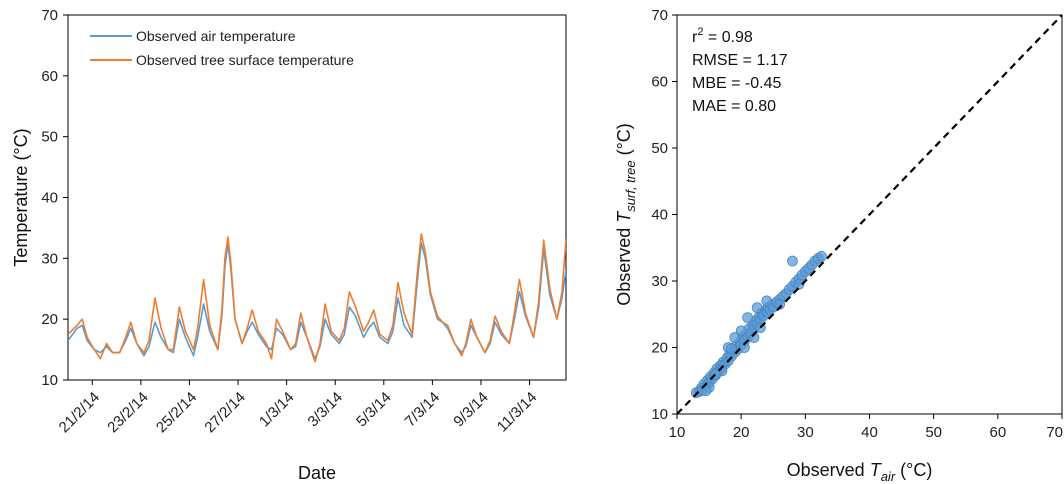 Image resolution: width=1064 pixels, height=484 pixels. I want to click on x-tick-label: 70, so click(1054, 432).